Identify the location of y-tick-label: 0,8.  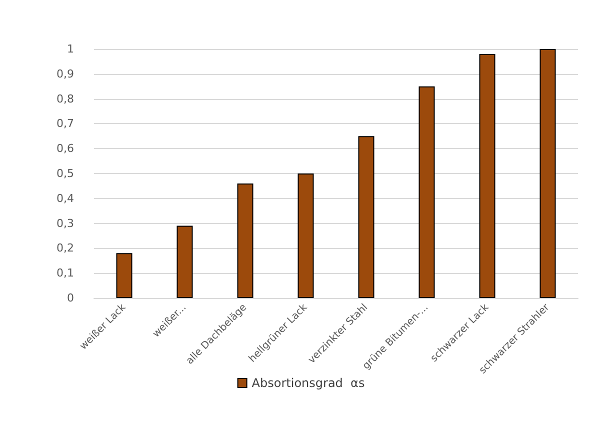
(65, 99).